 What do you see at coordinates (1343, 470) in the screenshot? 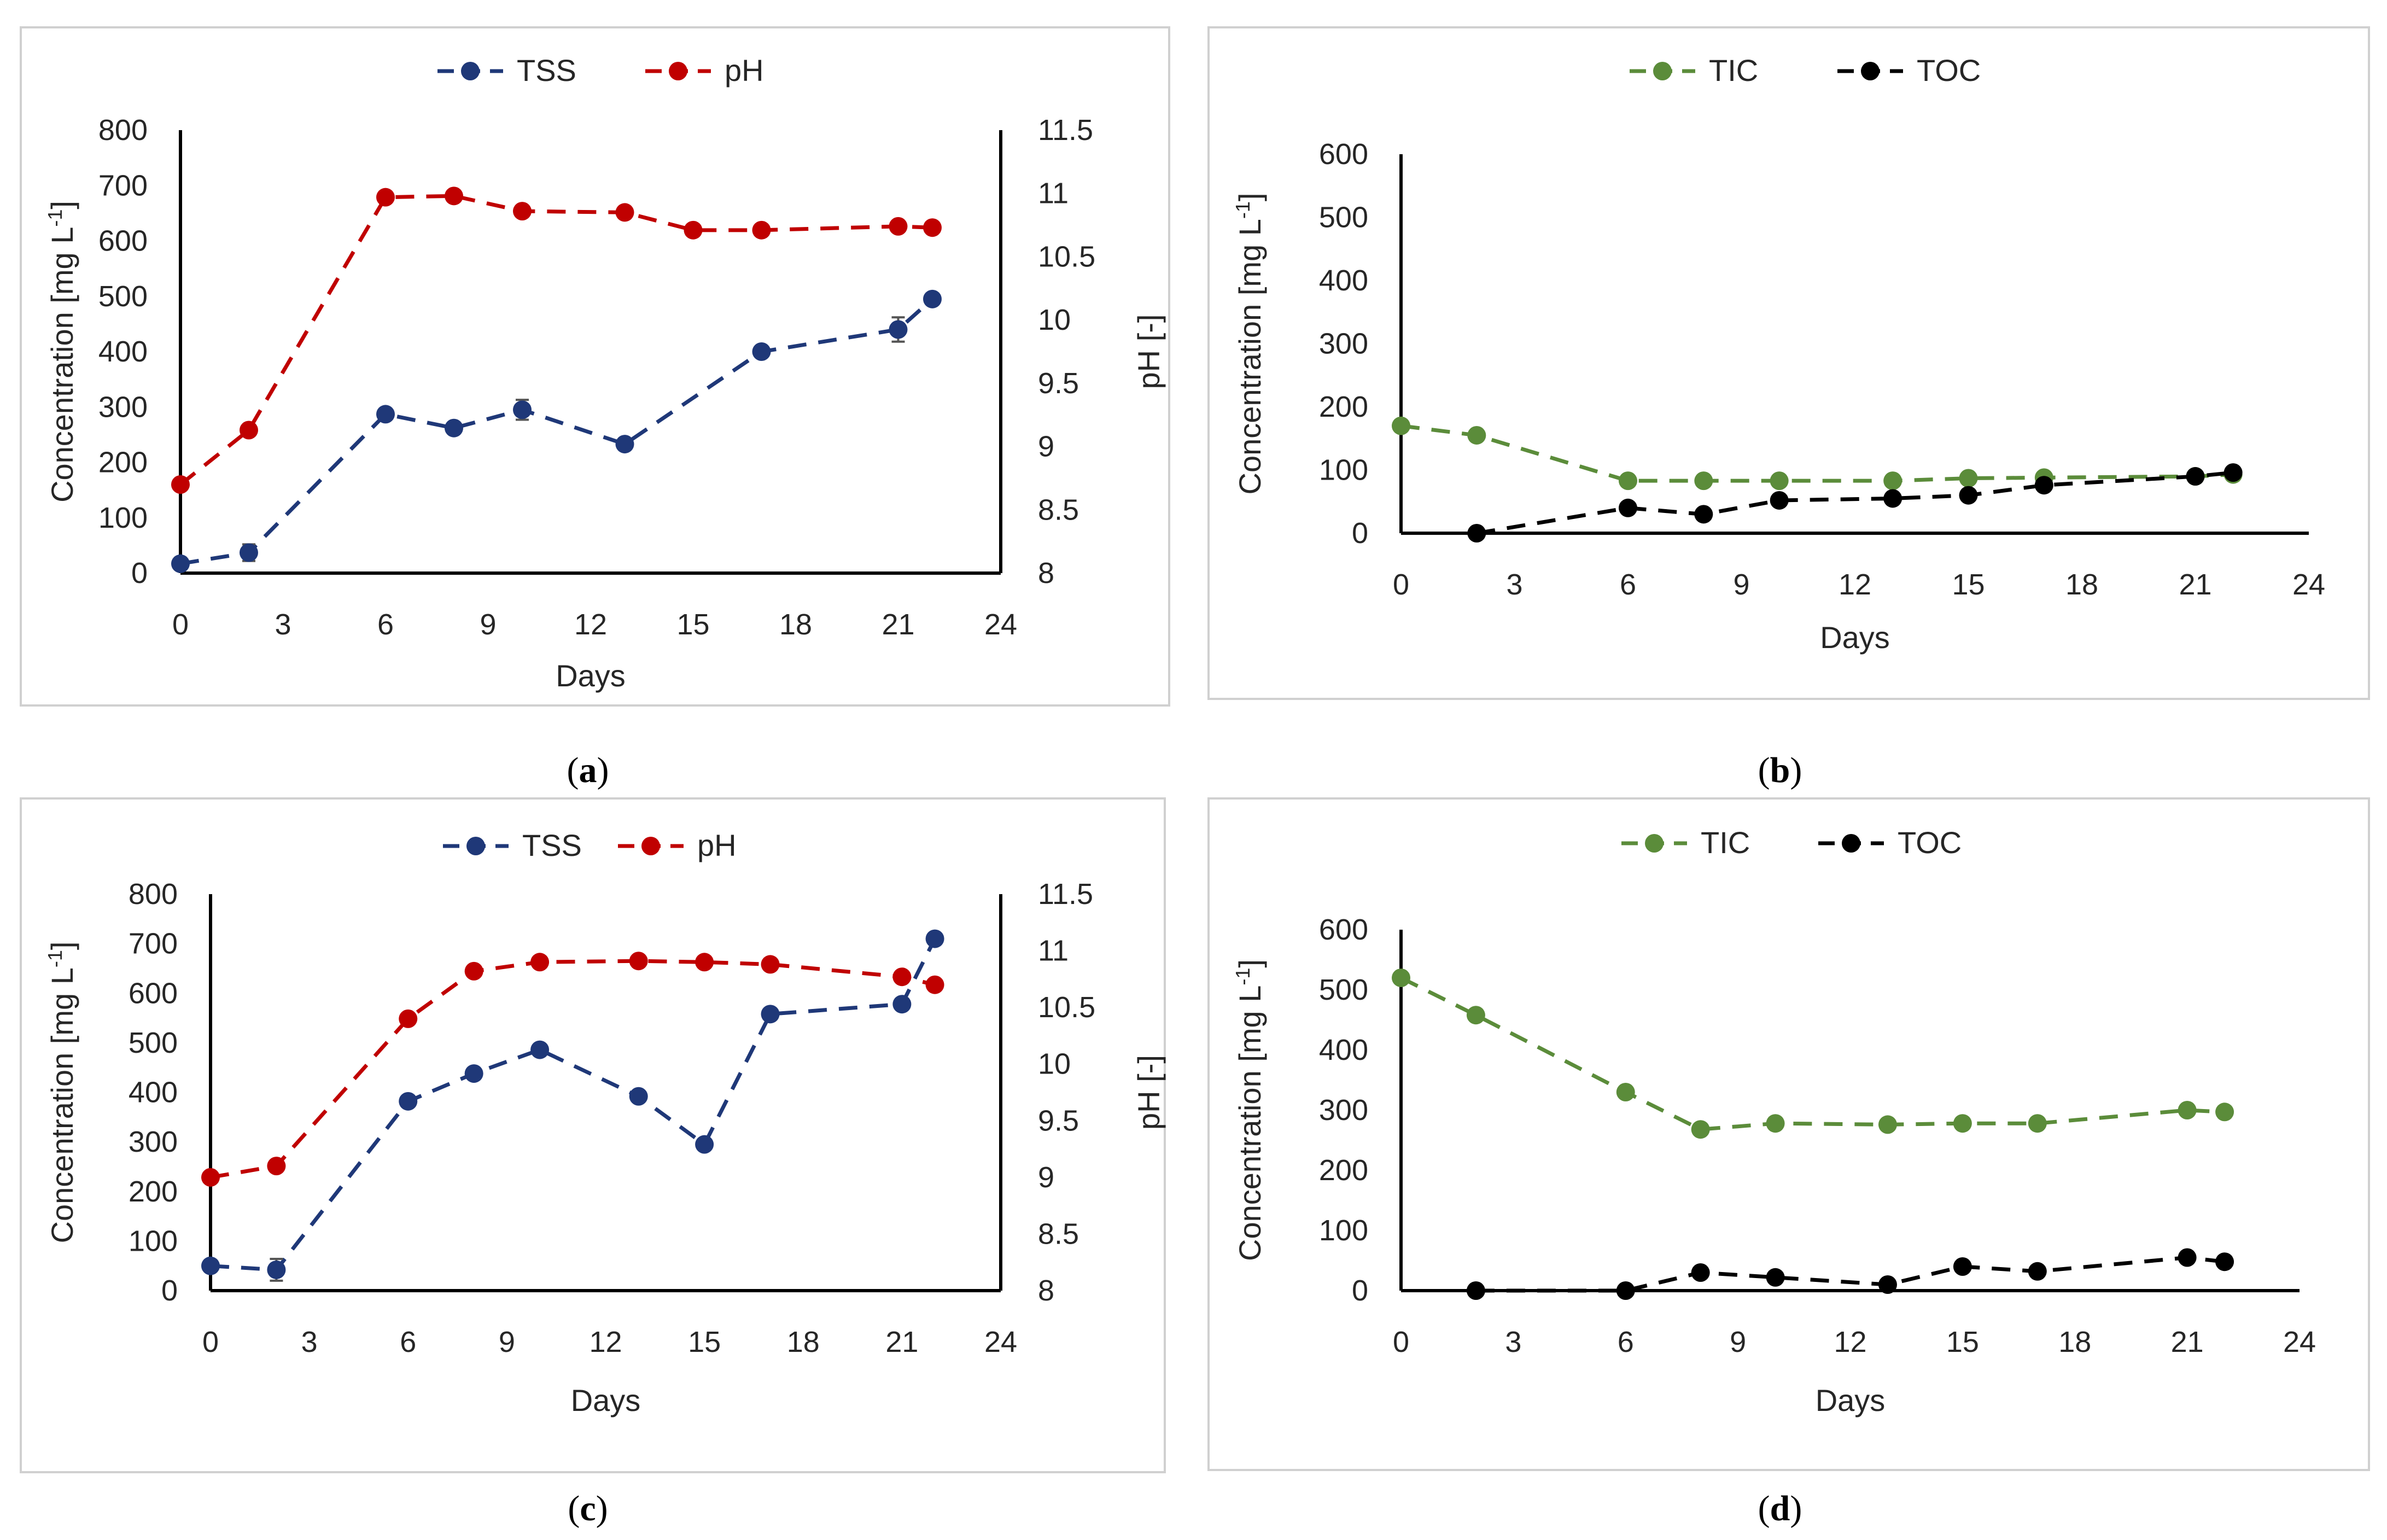
I see `y-tick-label: 100` at bounding box center [1343, 470].